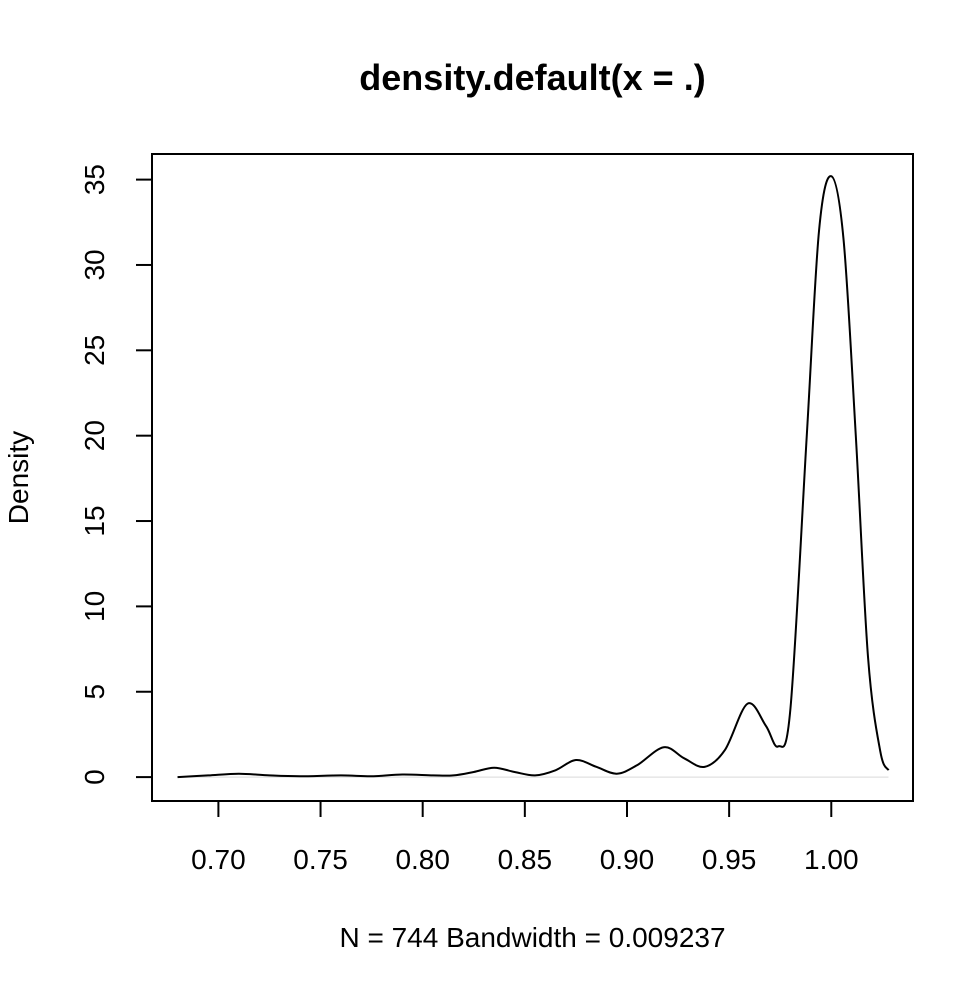 This screenshot has height=981, width=970. What do you see at coordinates (94, 350) in the screenshot?
I see `y-tick-label: 25` at bounding box center [94, 350].